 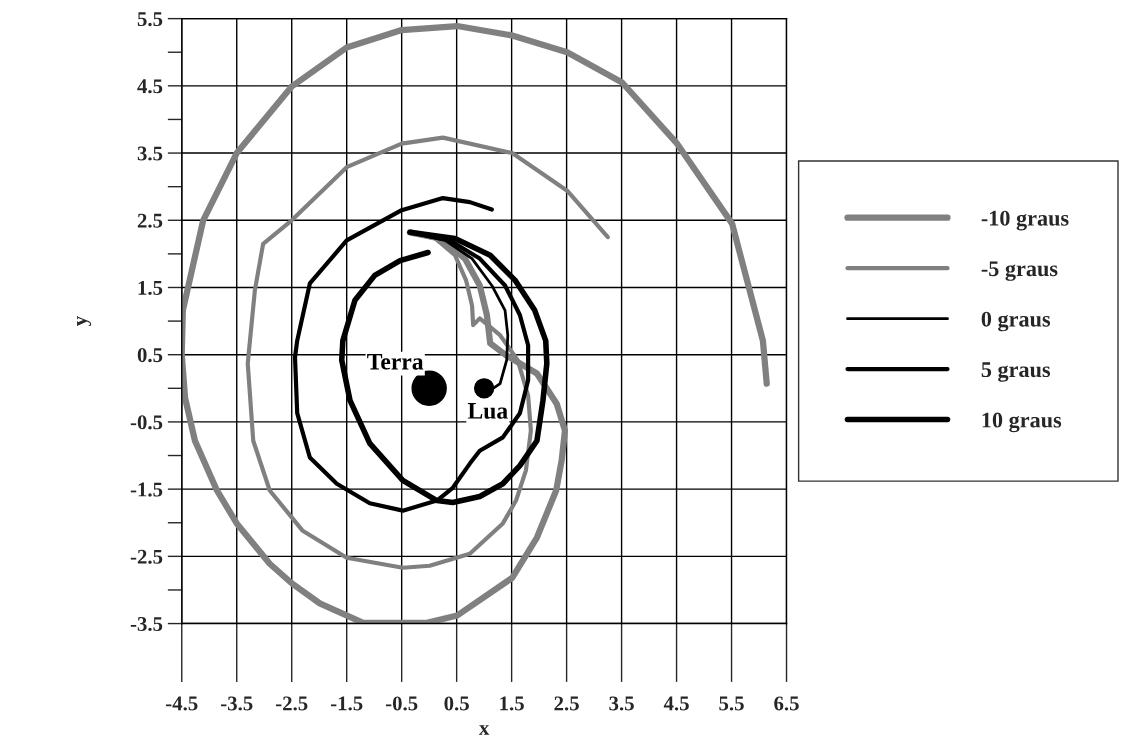 What do you see at coordinates (1019, 271) in the screenshot?
I see `legend-label: -5 graus` at bounding box center [1019, 271].